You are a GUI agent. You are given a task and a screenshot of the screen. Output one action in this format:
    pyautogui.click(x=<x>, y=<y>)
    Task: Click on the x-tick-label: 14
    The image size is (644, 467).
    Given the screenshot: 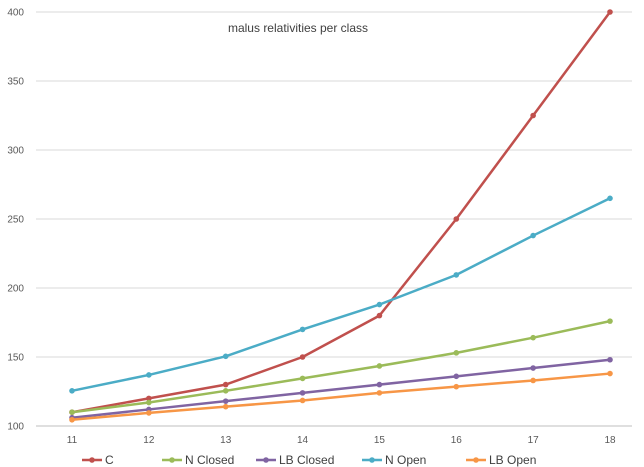 What is the action you would take?
    pyautogui.click(x=303, y=440)
    